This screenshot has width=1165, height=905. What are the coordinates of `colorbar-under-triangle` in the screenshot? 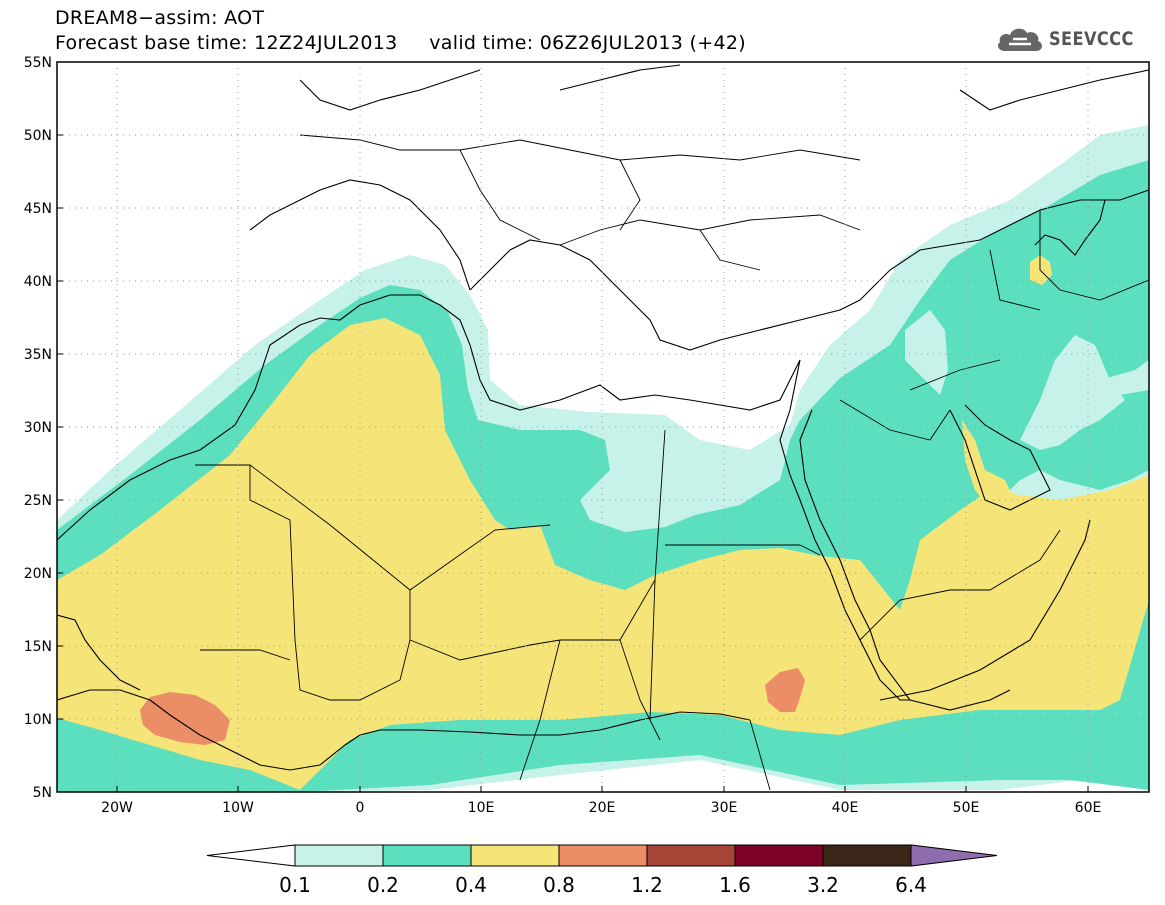 It's located at (251, 855).